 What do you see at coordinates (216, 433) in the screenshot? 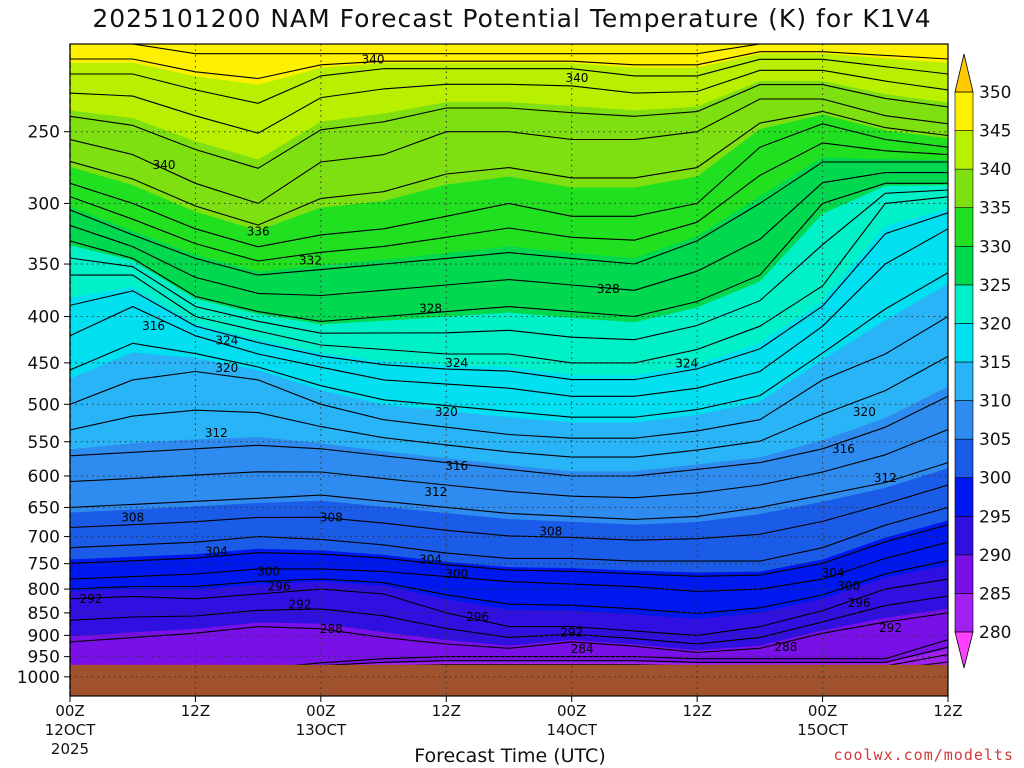
I see `contour-label: 312` at bounding box center [216, 433].